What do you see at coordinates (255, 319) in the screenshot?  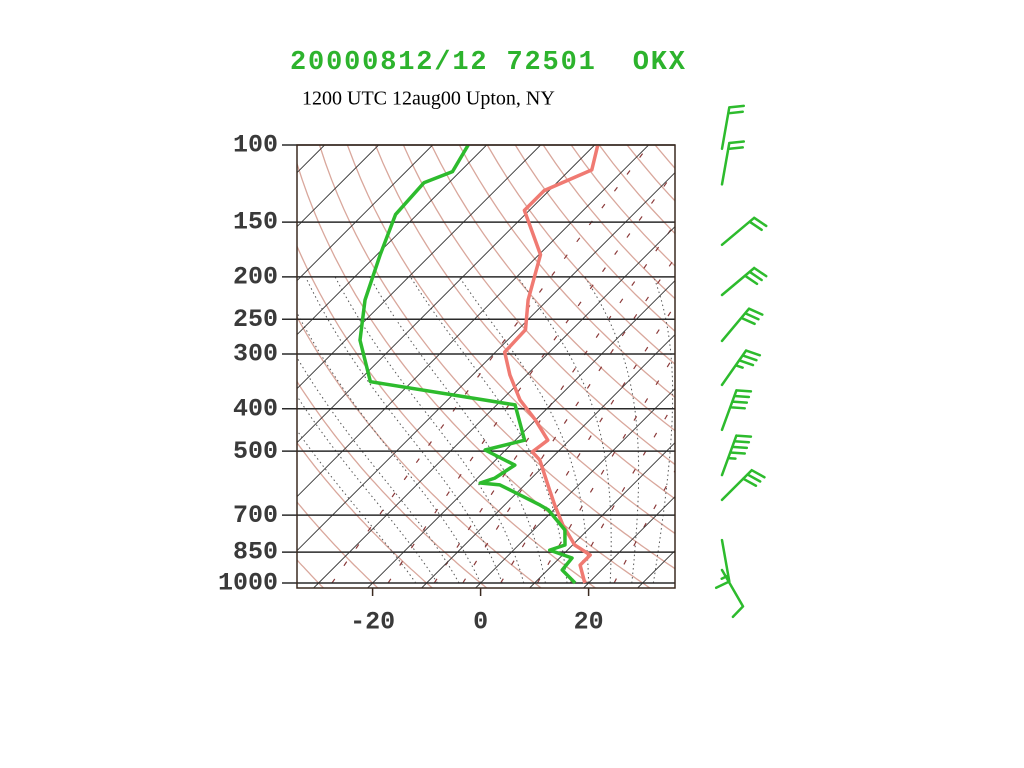 I see `y-tick-label: 250` at bounding box center [255, 319].